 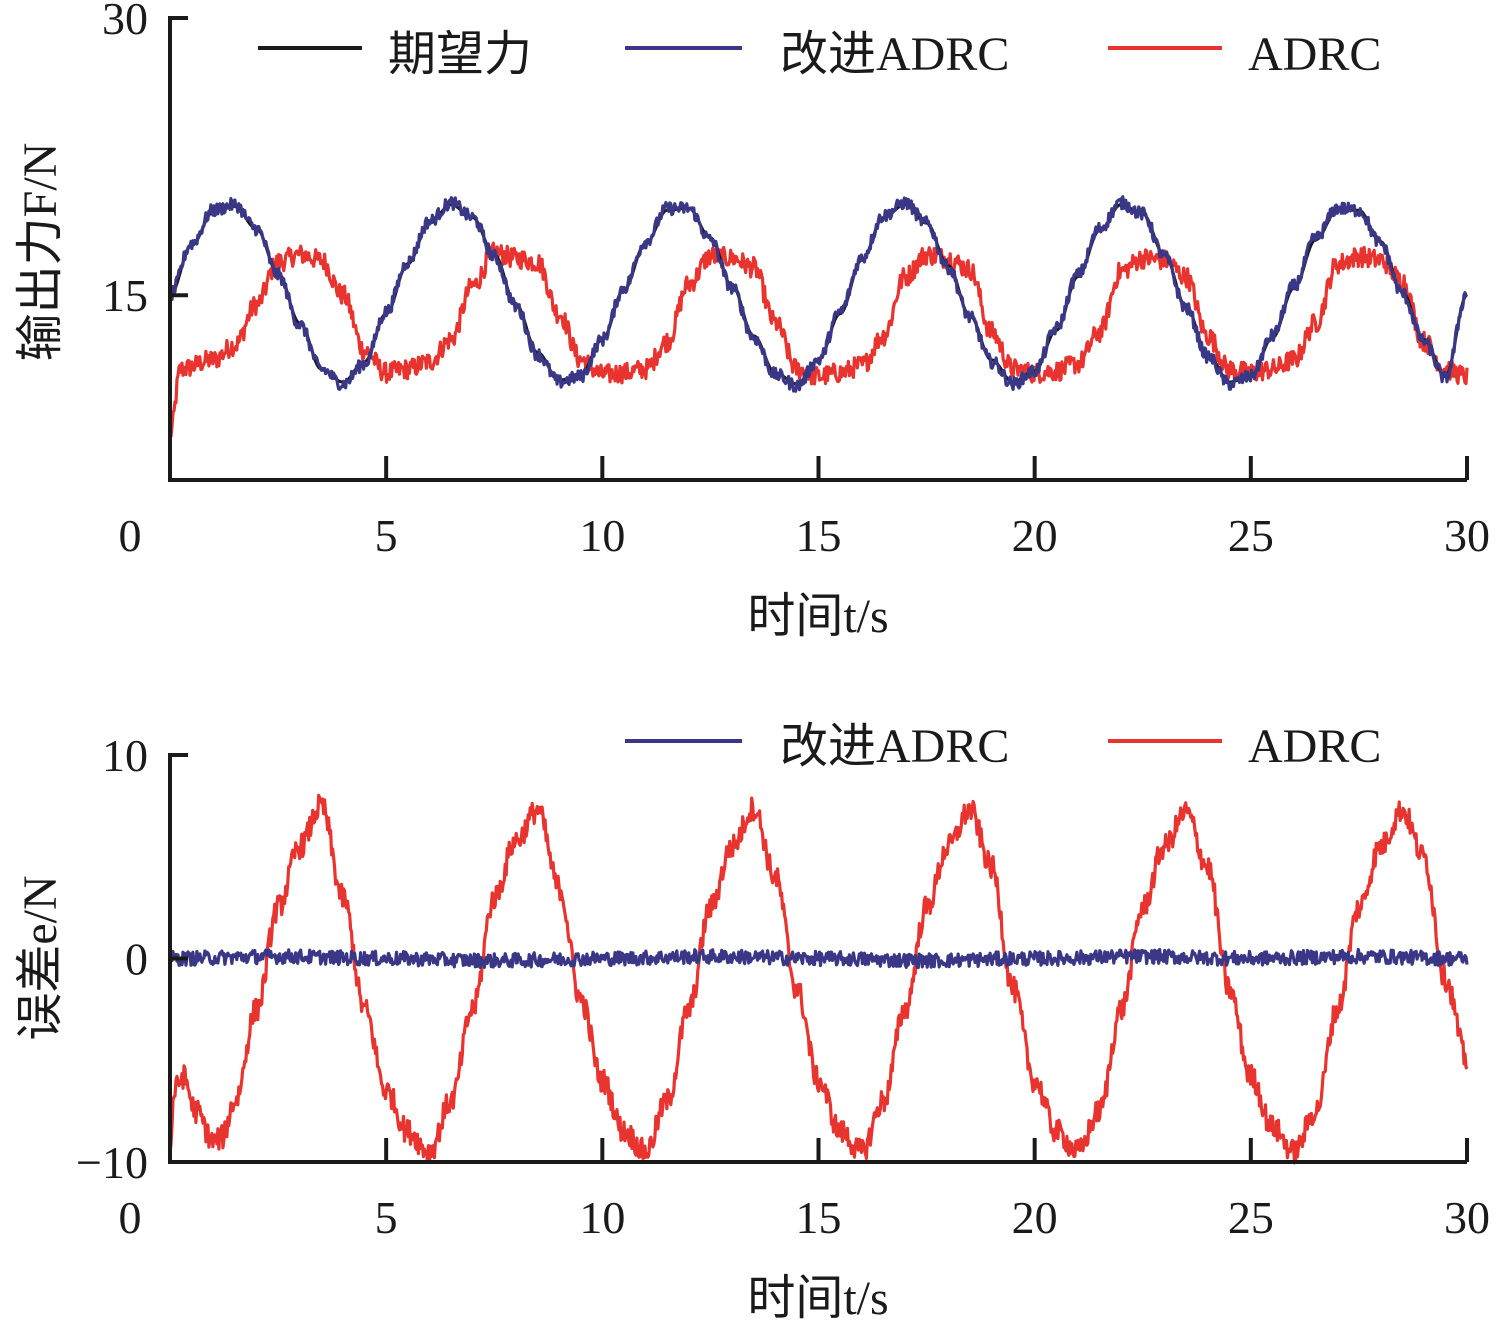 What do you see at coordinates (125, 22) in the screenshot?
I see `output-force-y-tick-label: 30` at bounding box center [125, 22].